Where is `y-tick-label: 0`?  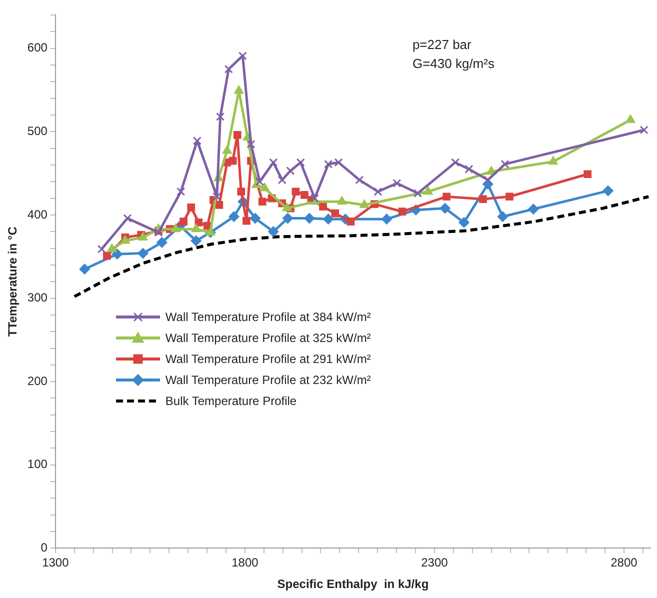 y-tick-label: 0 is located at coordinates (44, 547).